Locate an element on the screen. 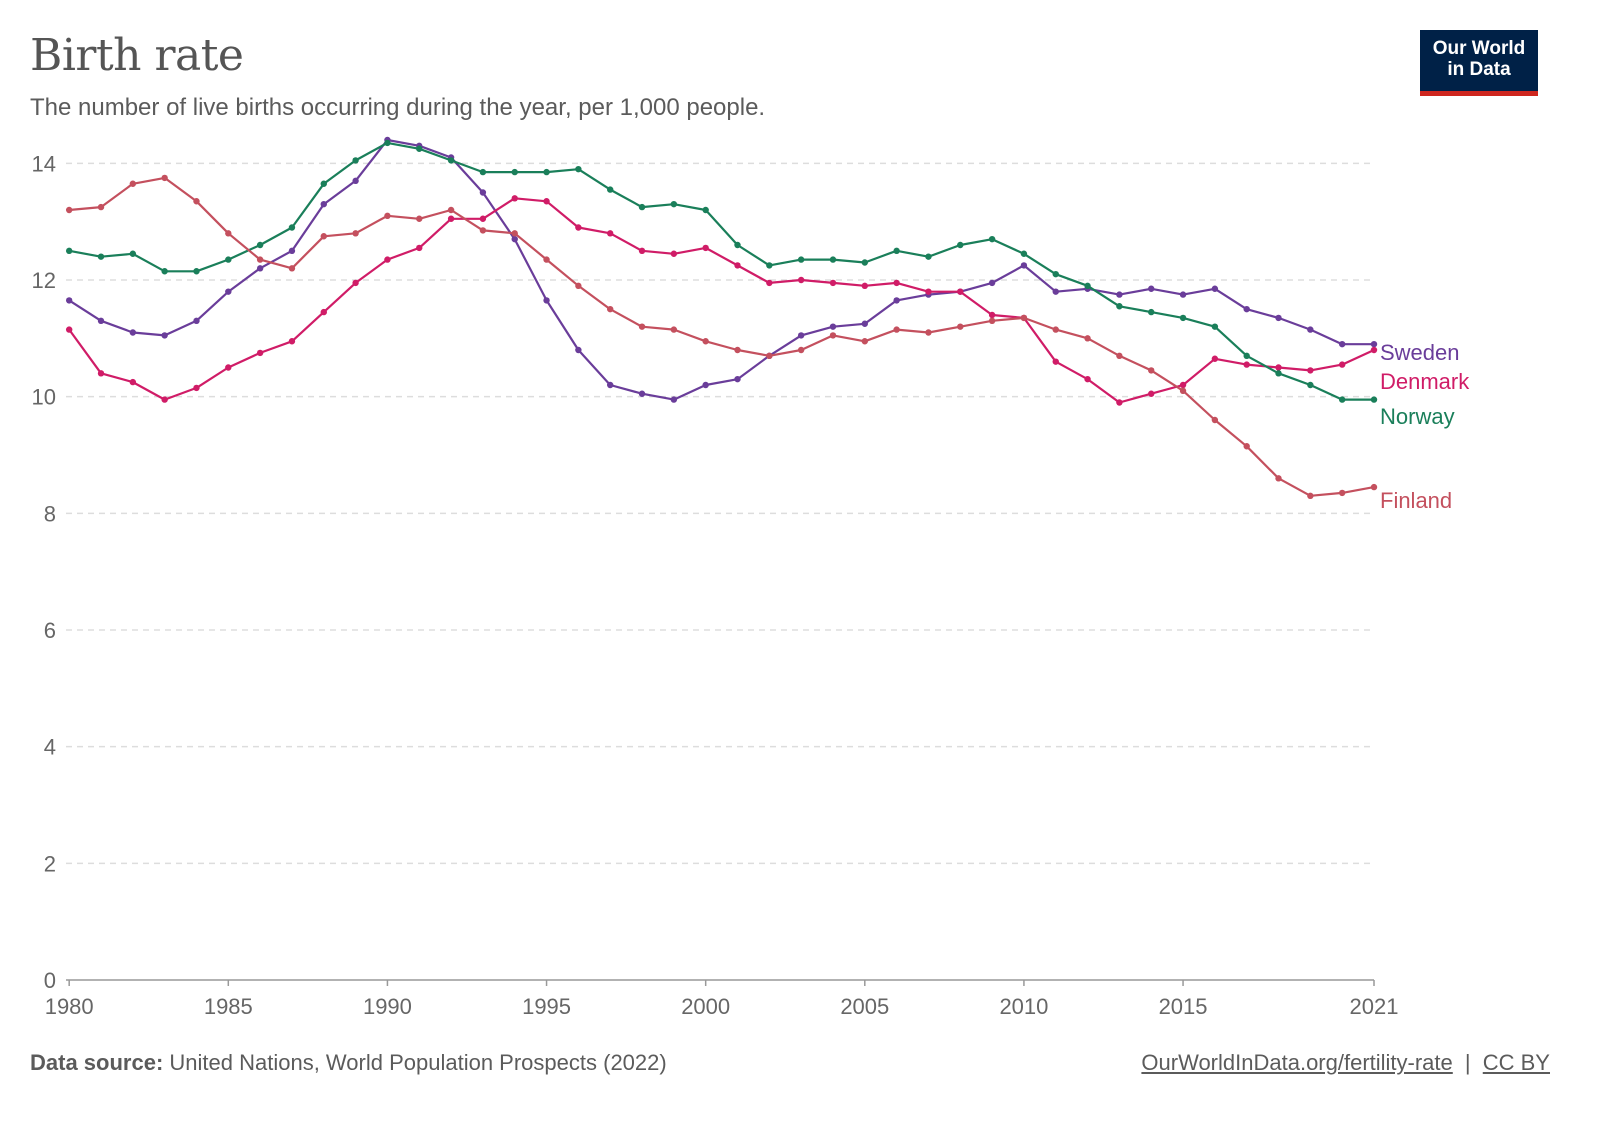 The image size is (1600, 1130). x-tick-label: 2010 is located at coordinates (1023, 1006).